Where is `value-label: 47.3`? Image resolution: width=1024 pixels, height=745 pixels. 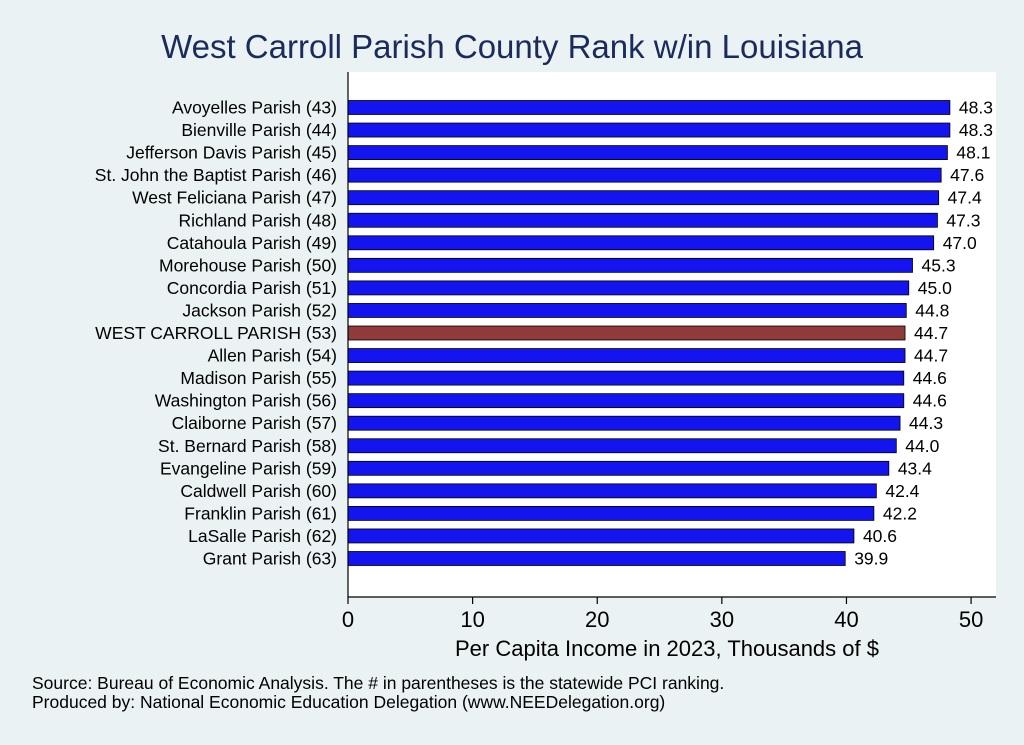
value-label: 47.3 is located at coordinates (963, 220).